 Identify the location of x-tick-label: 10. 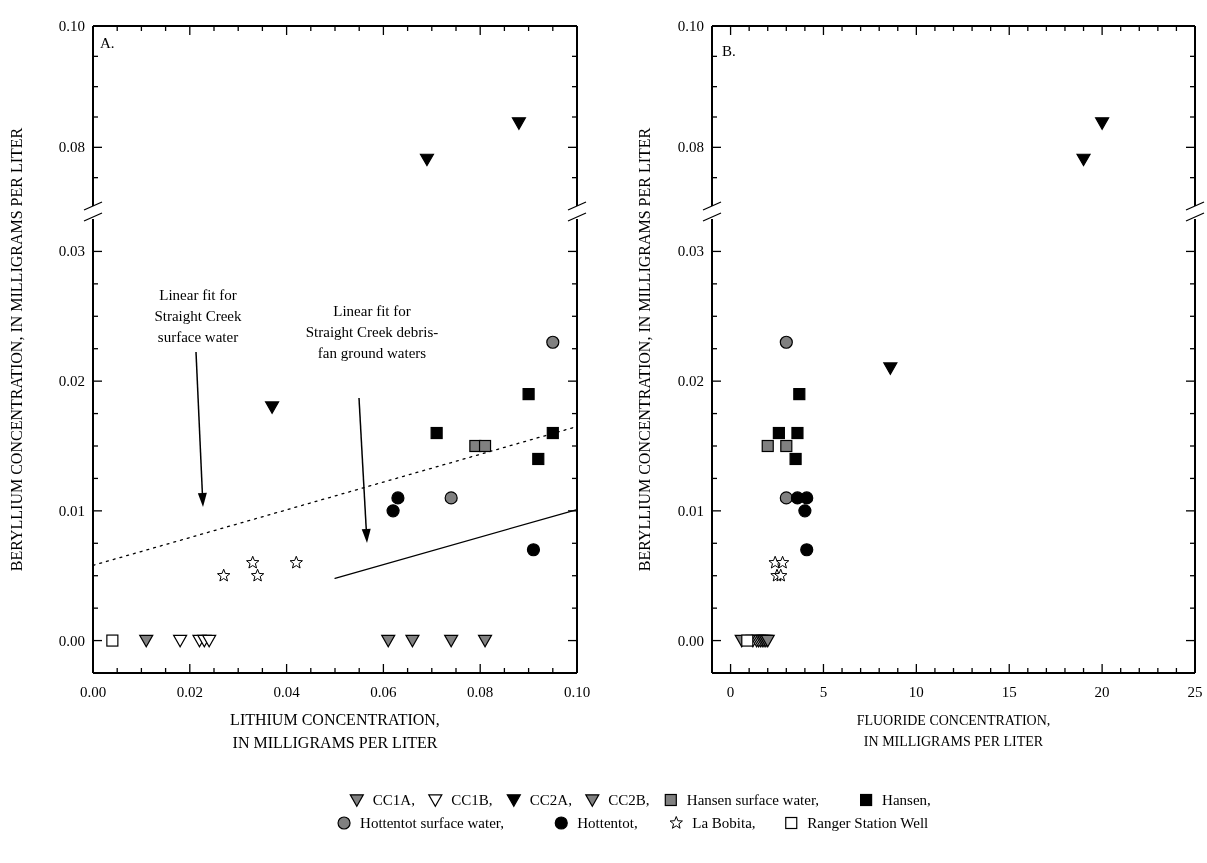
(916, 692).